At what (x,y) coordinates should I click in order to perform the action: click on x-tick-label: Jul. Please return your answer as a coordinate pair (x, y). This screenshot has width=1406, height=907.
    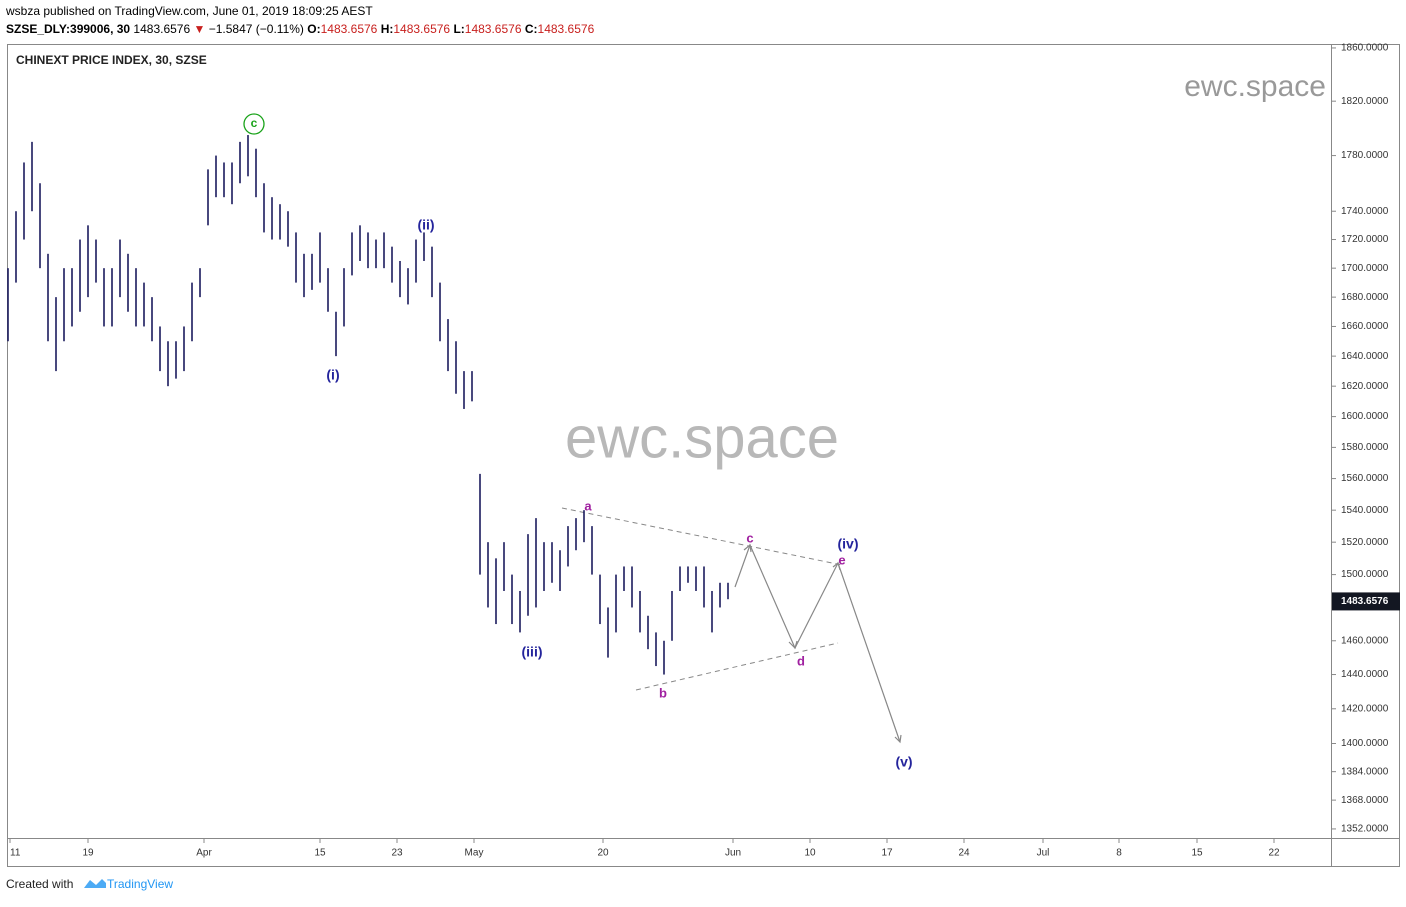
    Looking at the image, I should click on (1043, 853).